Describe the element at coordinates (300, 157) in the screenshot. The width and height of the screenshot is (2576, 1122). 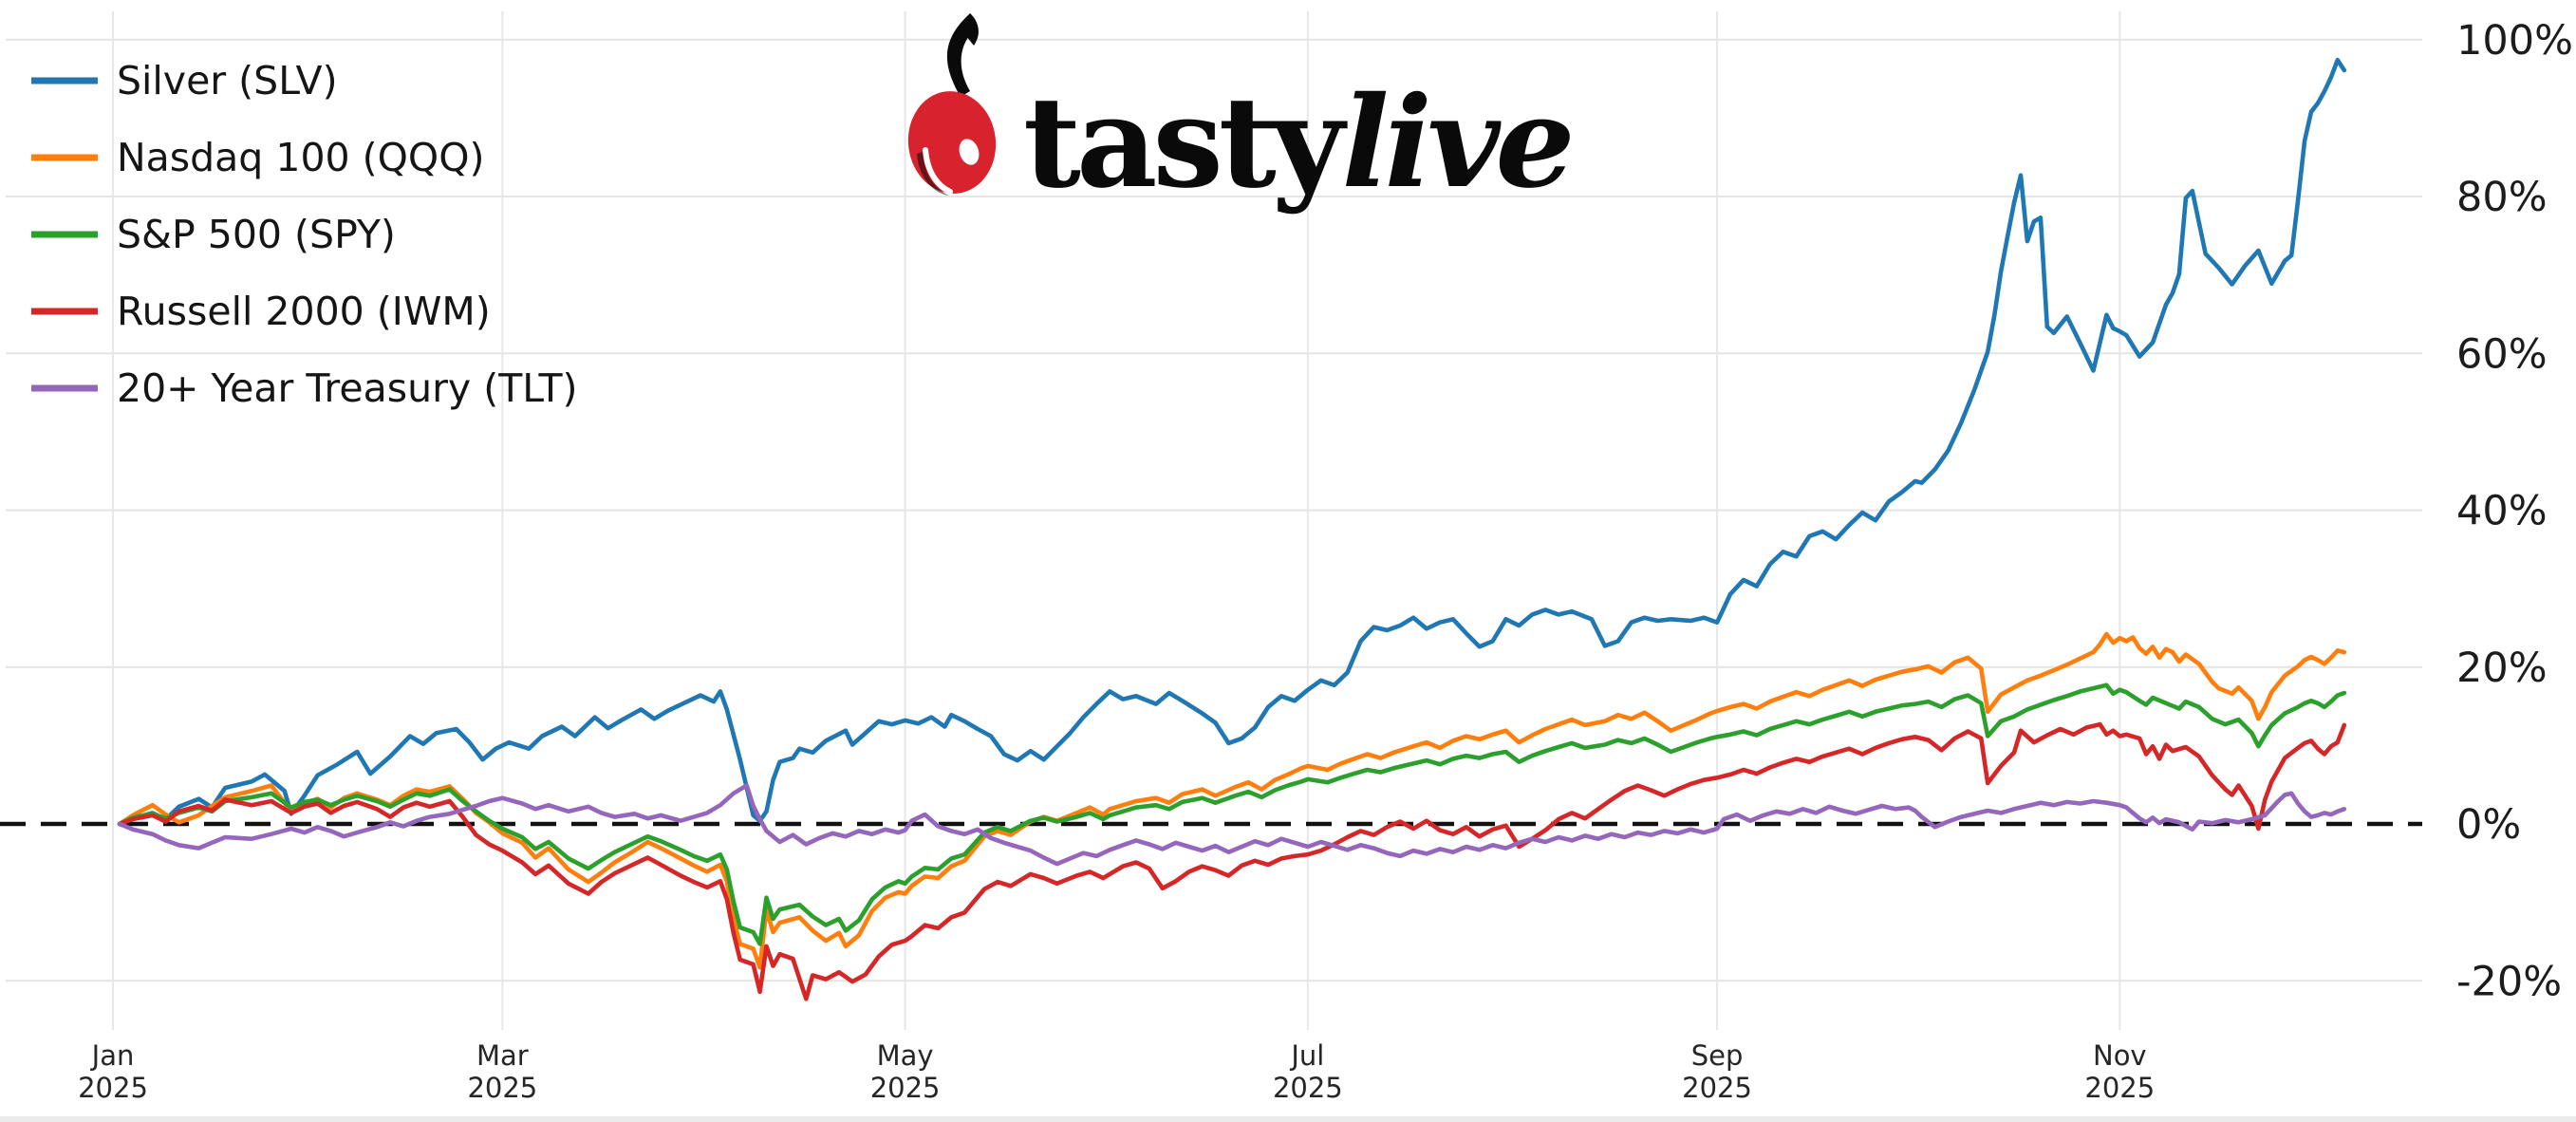
I see `legend-label-qqq: Nasdaq 100 (QQQ)` at that location.